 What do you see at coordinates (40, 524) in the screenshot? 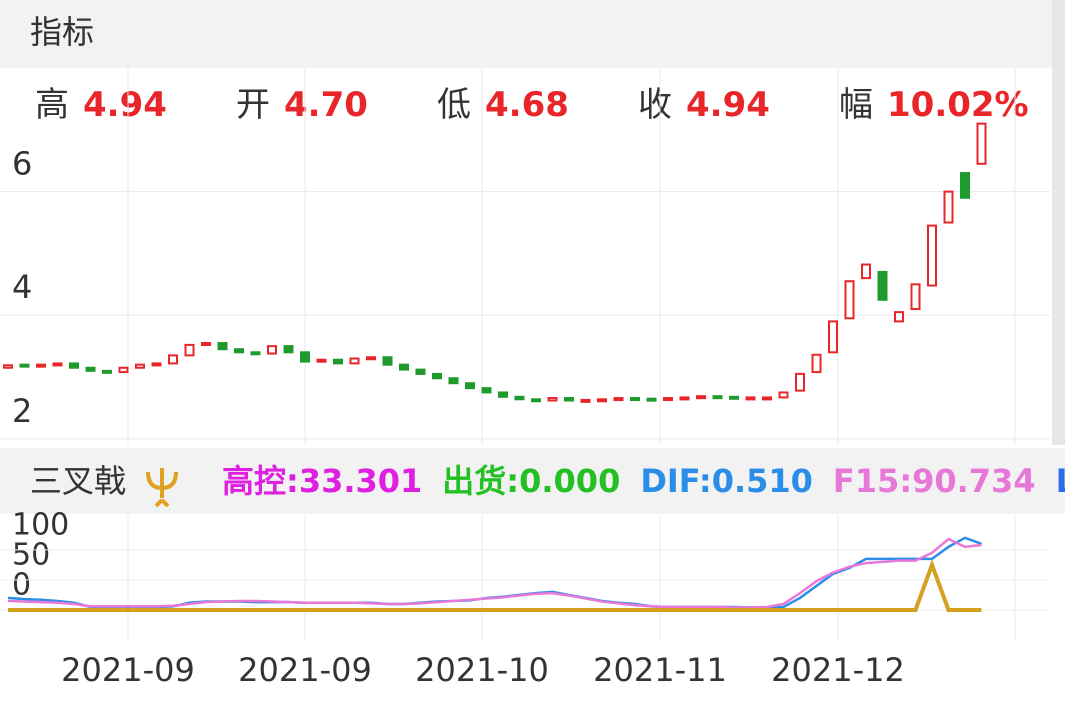
I see `y-tick-label: 100` at bounding box center [40, 524].